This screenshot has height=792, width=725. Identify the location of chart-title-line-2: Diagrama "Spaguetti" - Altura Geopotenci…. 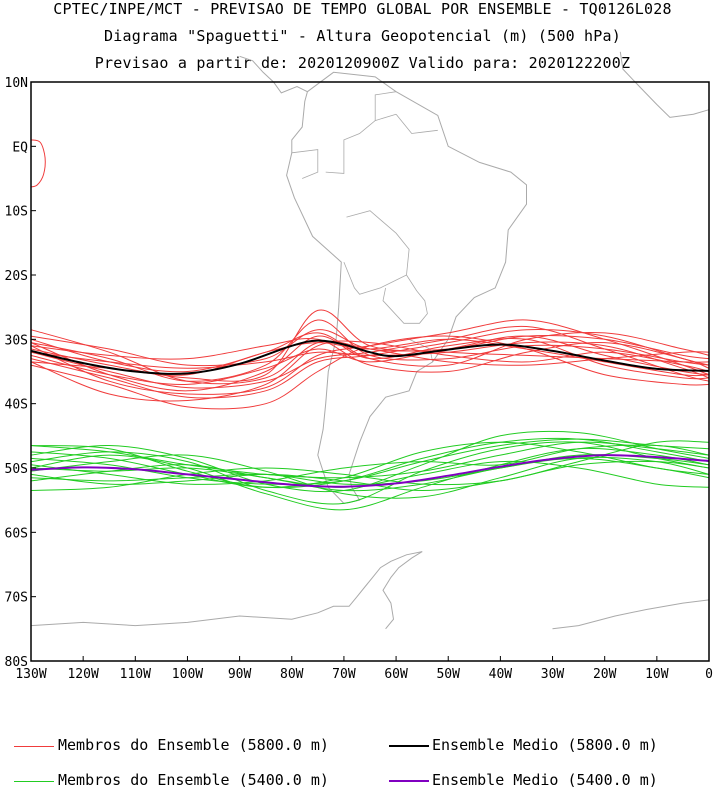
(362, 36).